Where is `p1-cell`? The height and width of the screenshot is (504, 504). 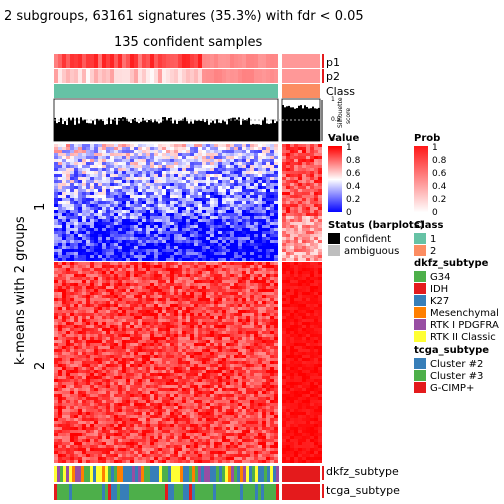
p1-cell is located at coordinates (276, 61).